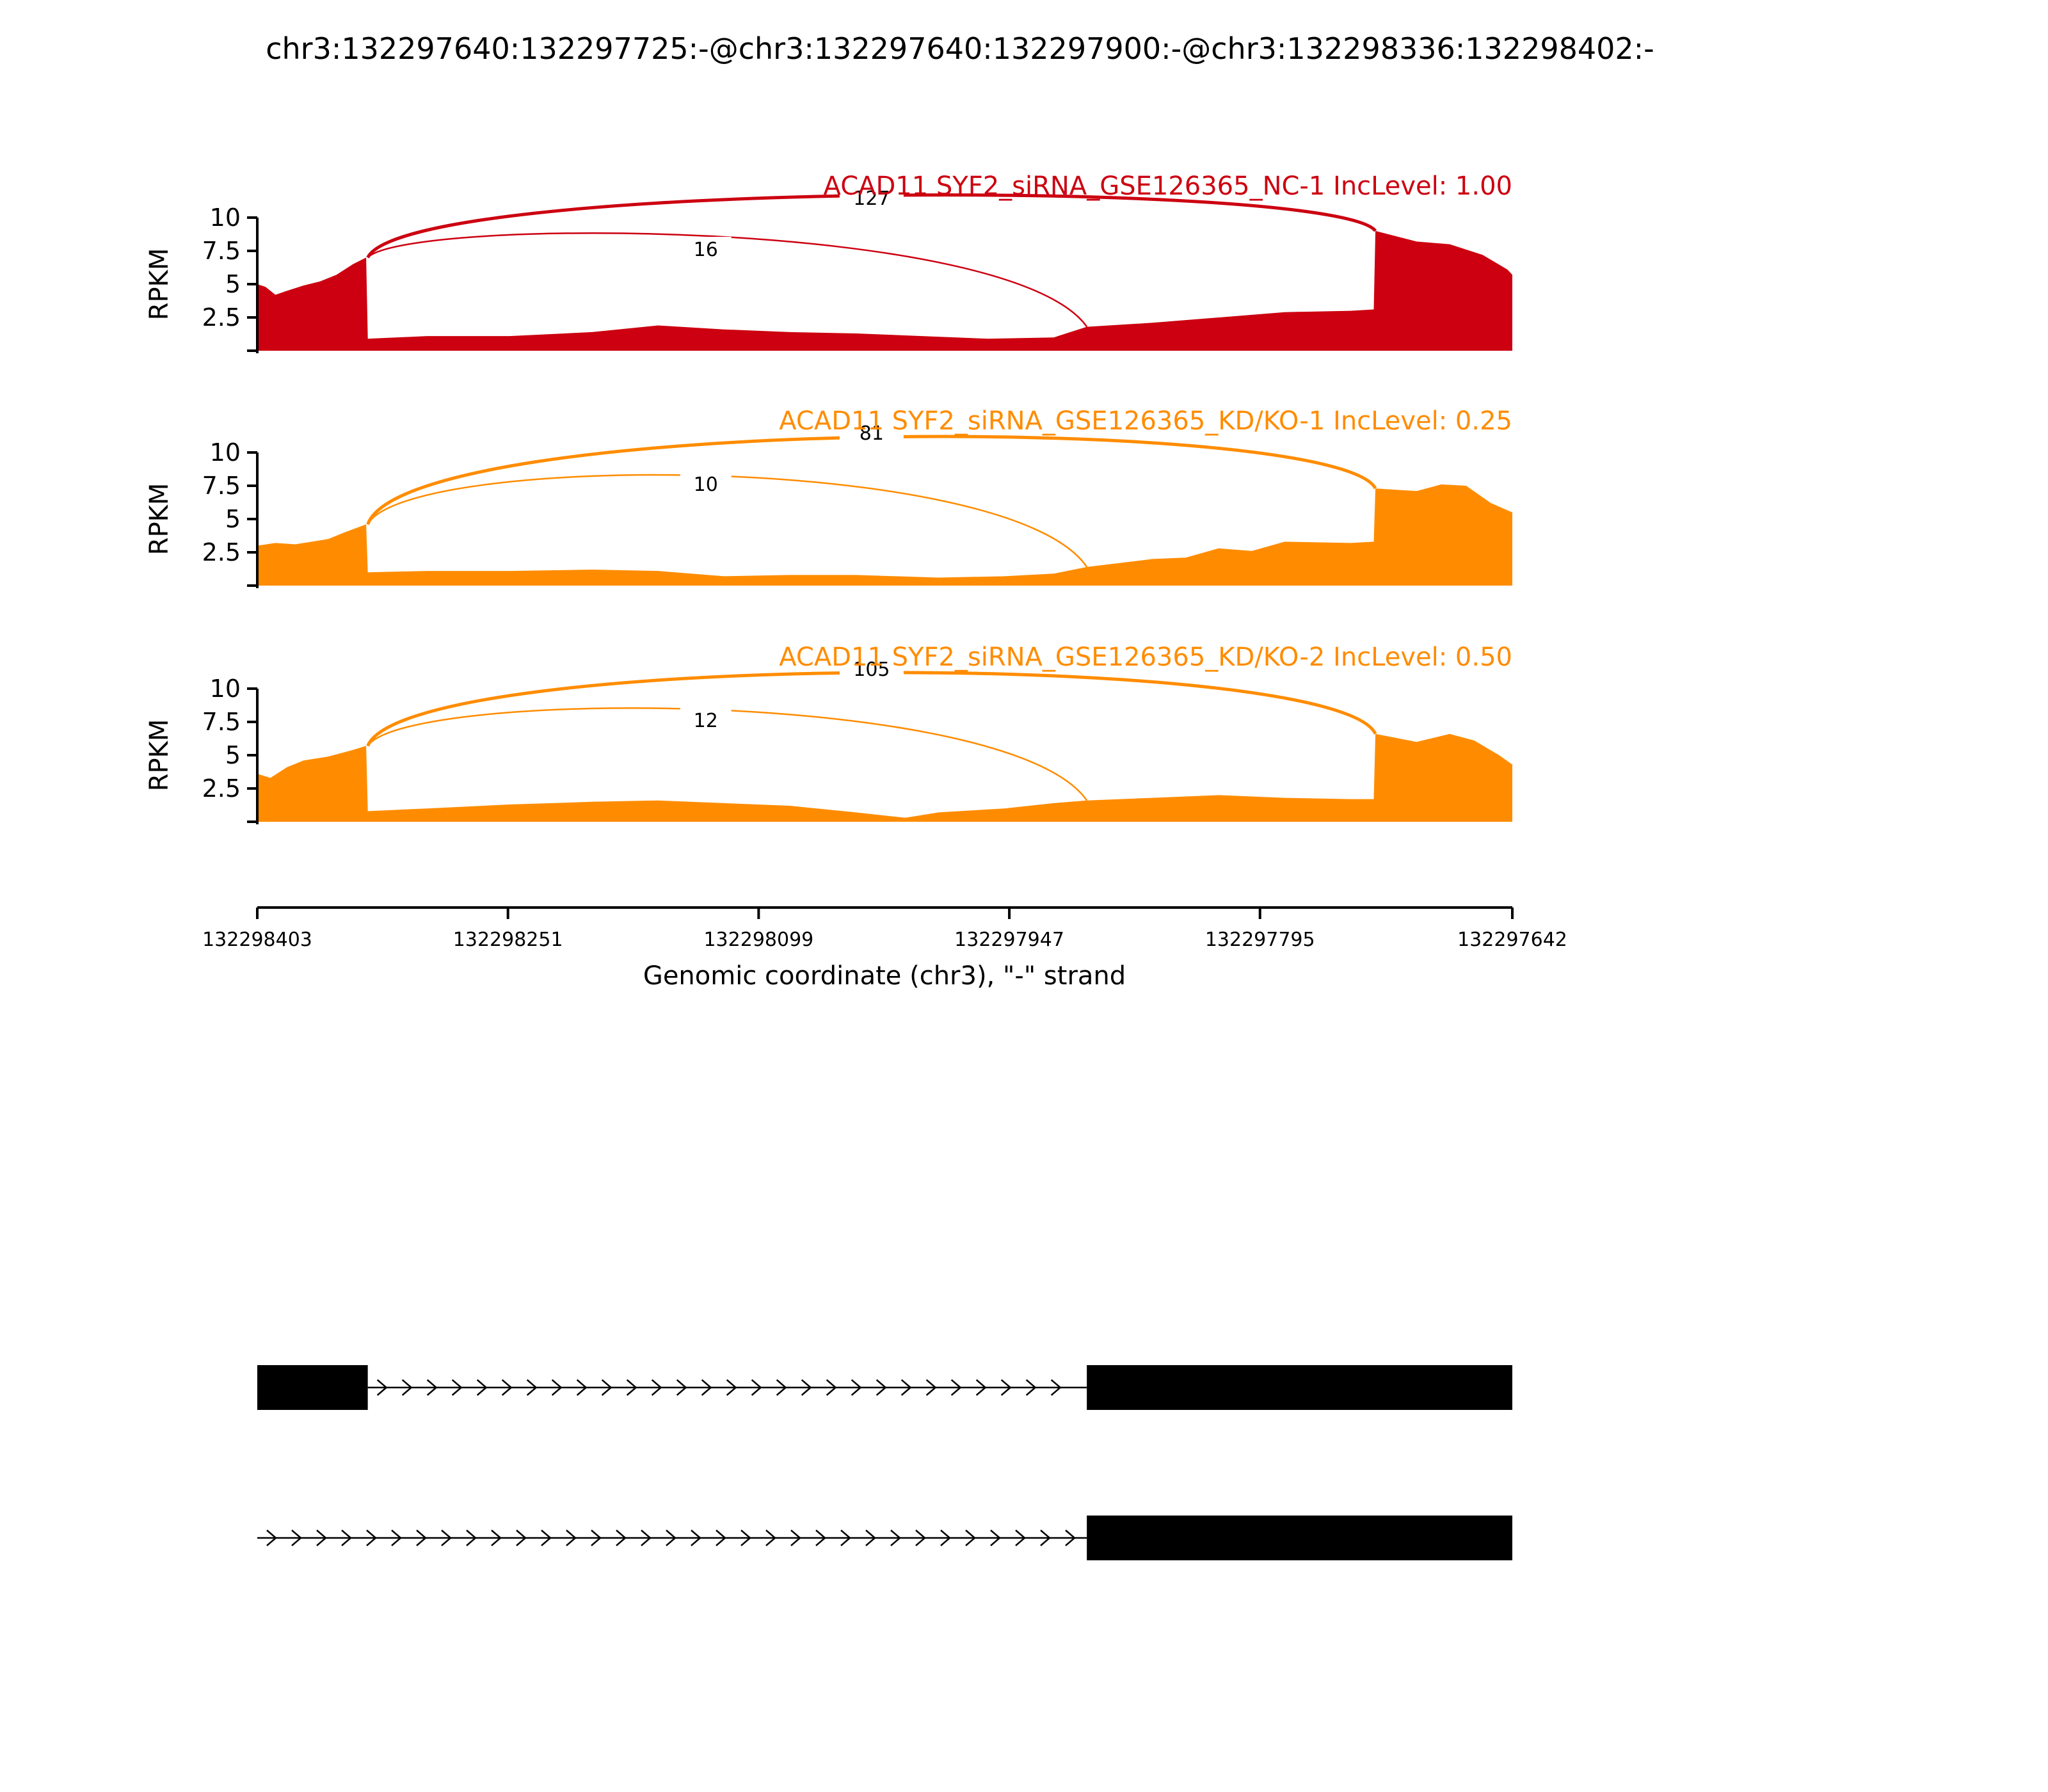  What do you see at coordinates (706, 485) in the screenshot?
I see `junction-count-label: 10` at bounding box center [706, 485].